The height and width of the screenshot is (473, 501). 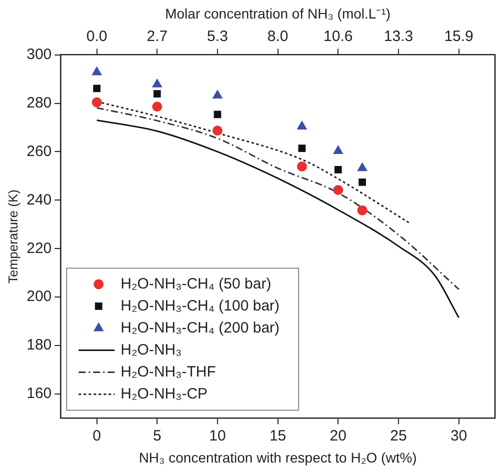 I want to click on x-axis-title: NH₃ concentration with respect to H₂O (wt%), so click(x=277, y=457).